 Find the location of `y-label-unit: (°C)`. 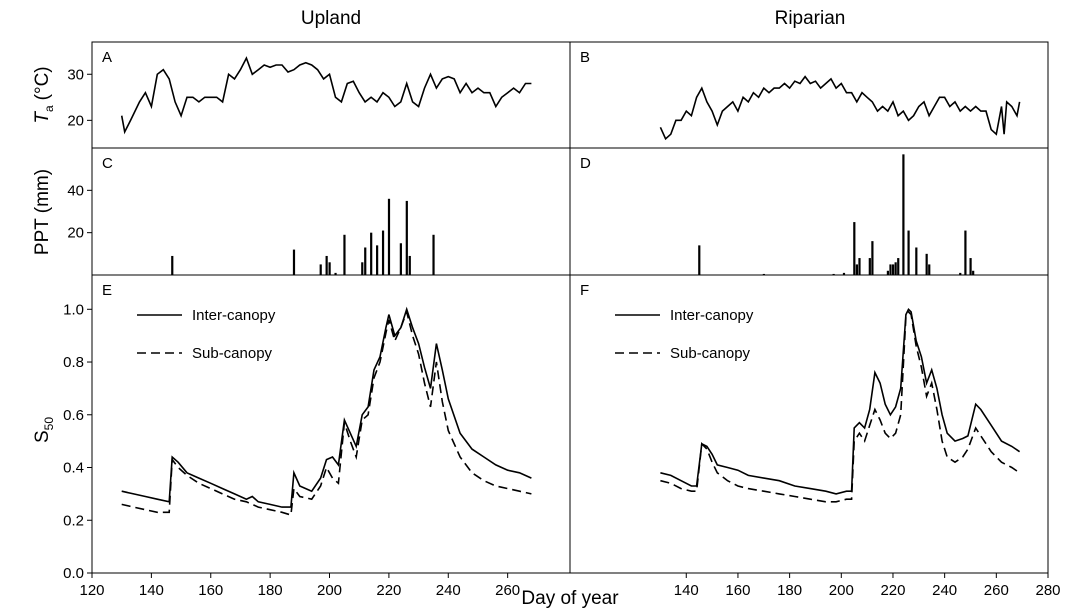

y-label-unit: (°C) is located at coordinates (42, 83).